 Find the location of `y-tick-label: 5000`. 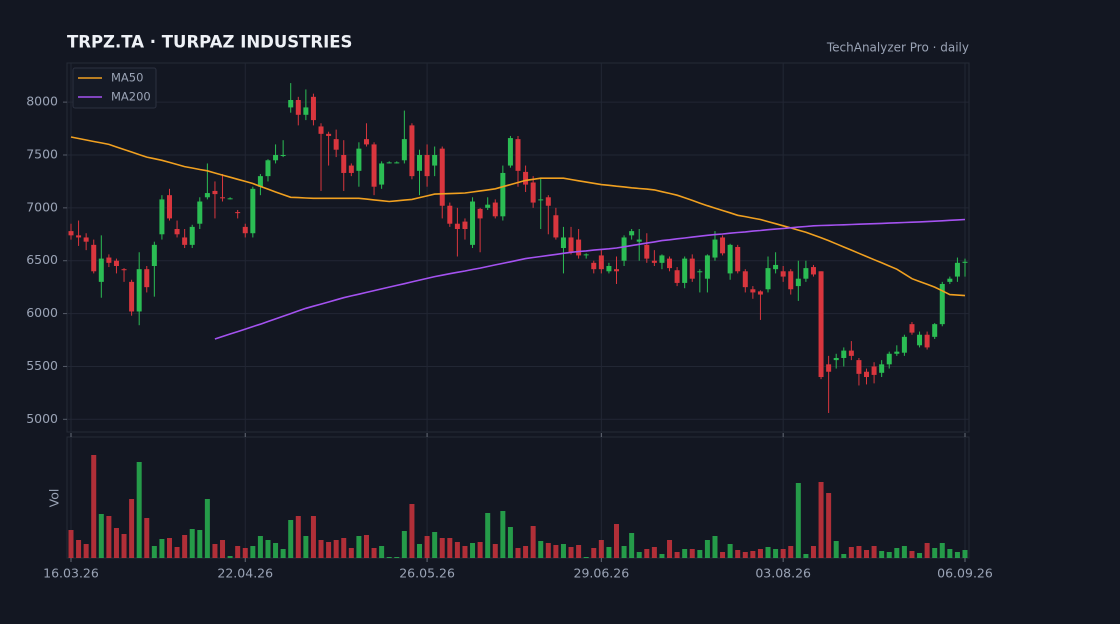

y-tick-label: 5000 is located at coordinates (42, 418).